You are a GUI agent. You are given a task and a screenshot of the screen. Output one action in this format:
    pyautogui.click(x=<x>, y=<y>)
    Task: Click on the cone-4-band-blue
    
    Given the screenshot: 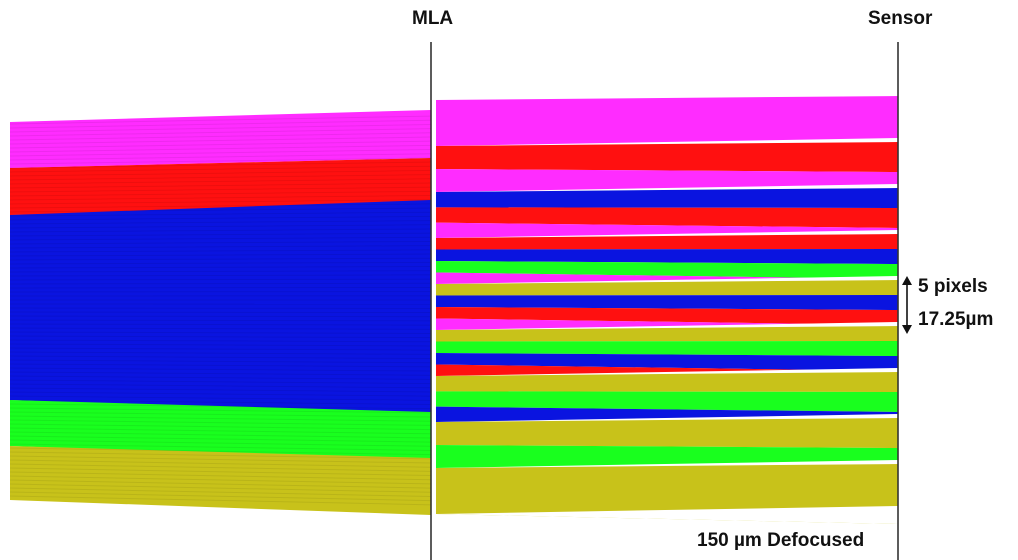 What is the action you would take?
    pyautogui.click(x=667, y=302)
    